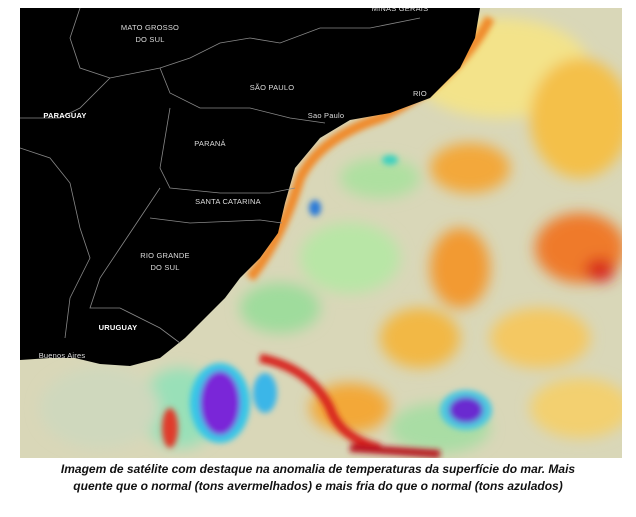 Image resolution: width=636 pixels, height=517 pixels. Describe the element at coordinates (326, 115) in the screenshot. I see `place-label: Sao Paulo` at that location.